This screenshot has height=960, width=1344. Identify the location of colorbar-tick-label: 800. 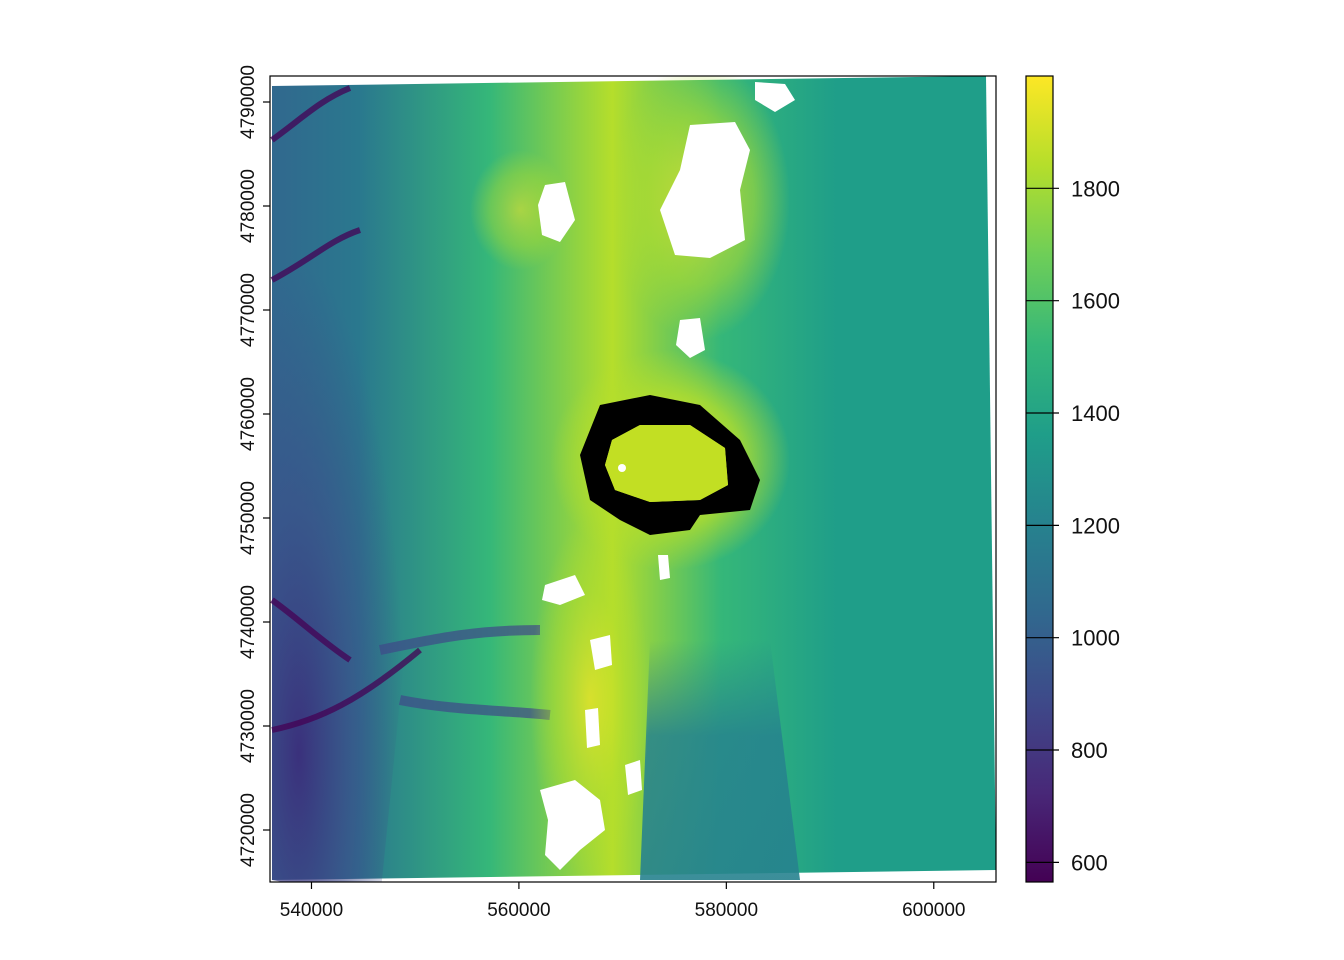
(1089, 750).